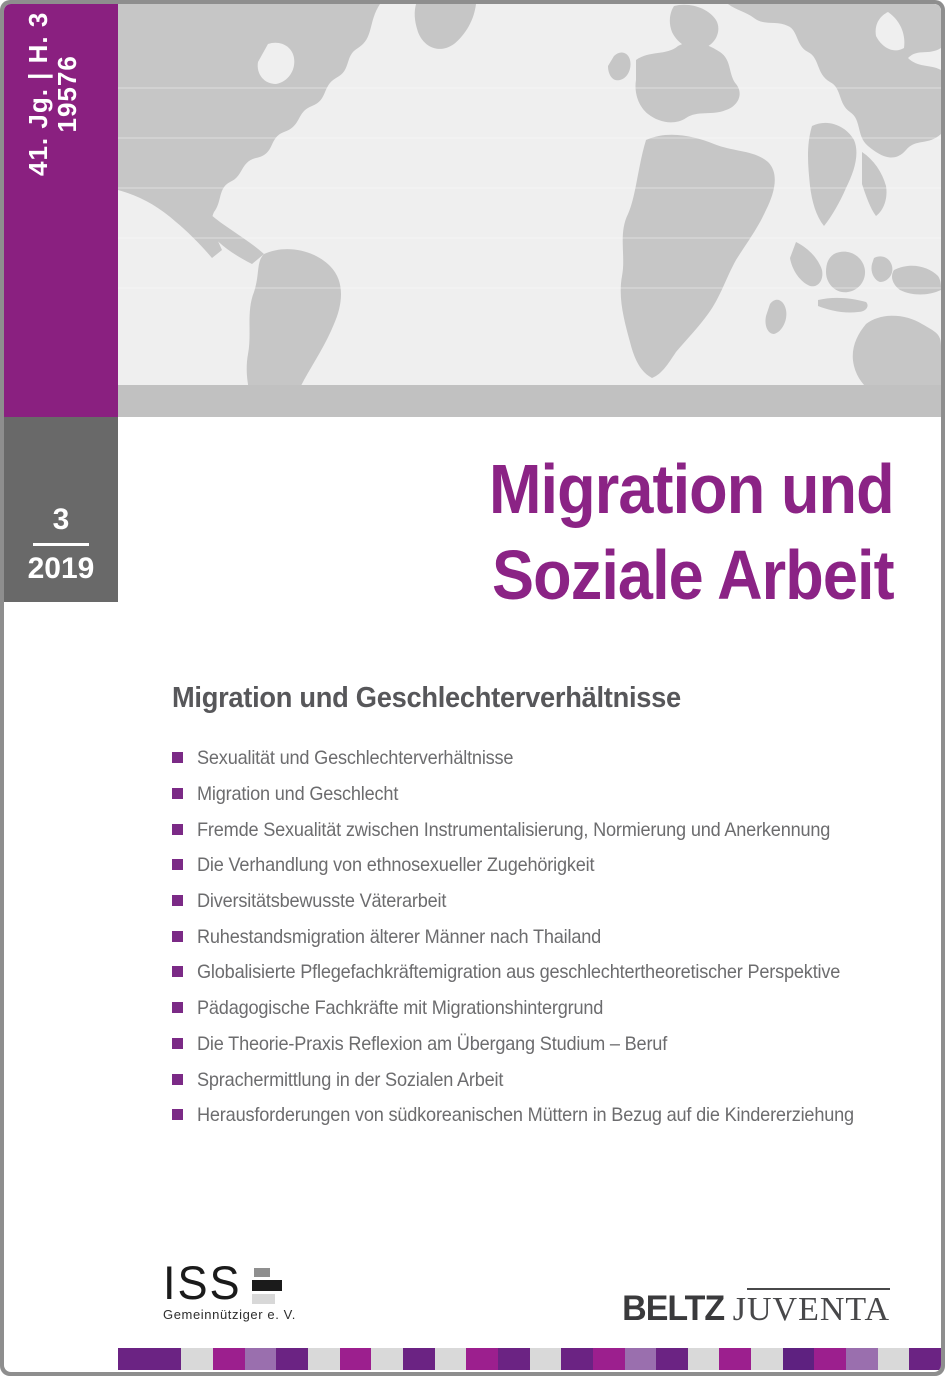 The image size is (945, 1376). Describe the element at coordinates (202, 1282) in the screenshot. I see `iss-wordmark: ISS` at that location.